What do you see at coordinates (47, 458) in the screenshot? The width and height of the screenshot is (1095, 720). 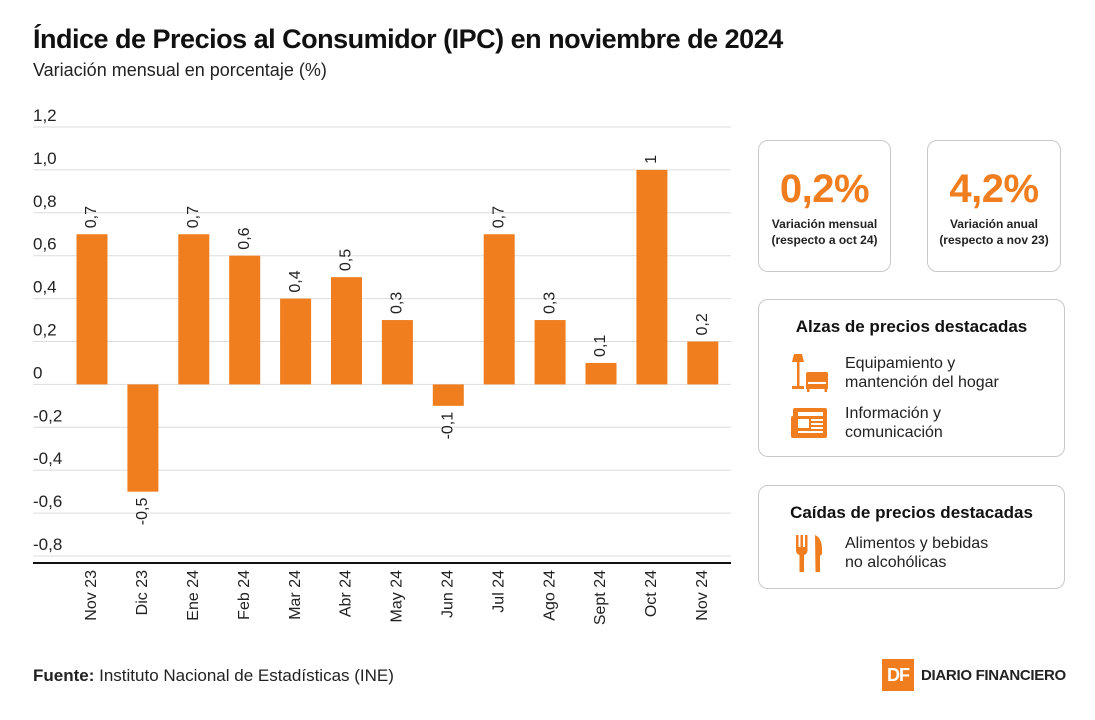 I see `y-tick-label: -0,4` at bounding box center [47, 458].